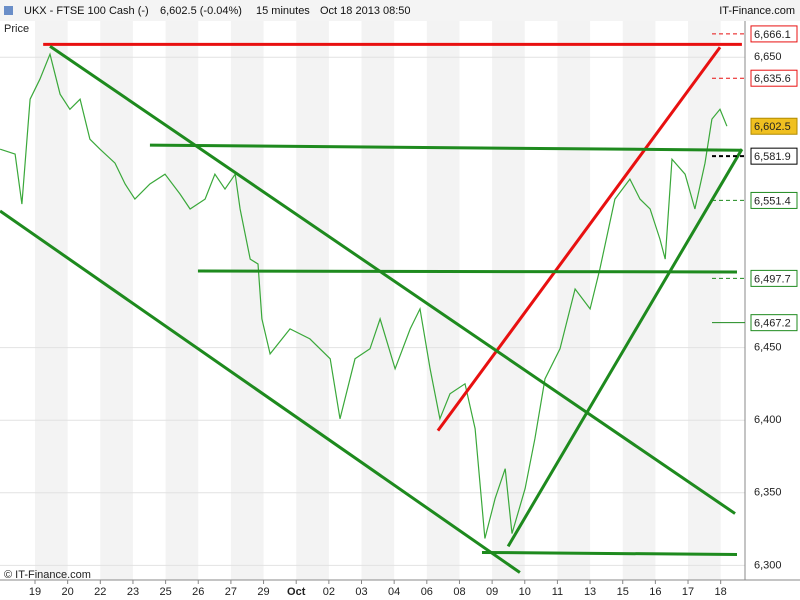  What do you see at coordinates (427, 592) in the screenshot?
I see `x-tick-label: 06` at bounding box center [427, 592].